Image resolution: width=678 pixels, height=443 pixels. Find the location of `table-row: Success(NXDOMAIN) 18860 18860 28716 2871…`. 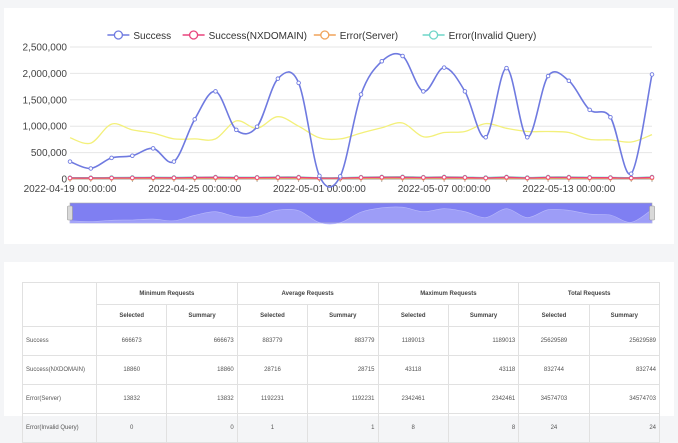

table-row: Success(NXDOMAIN) 18860 18860 28716 2871… is located at coordinates (341, 370).